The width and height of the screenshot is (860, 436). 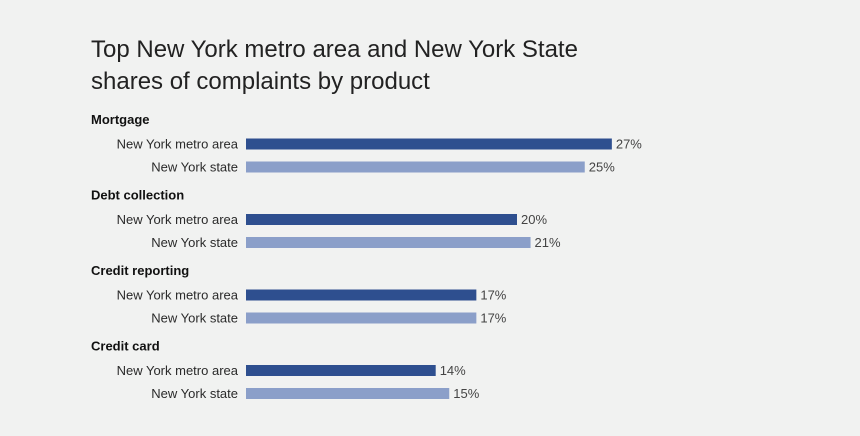 I want to click on row-label-3-1: New York state, so click(x=194, y=393).